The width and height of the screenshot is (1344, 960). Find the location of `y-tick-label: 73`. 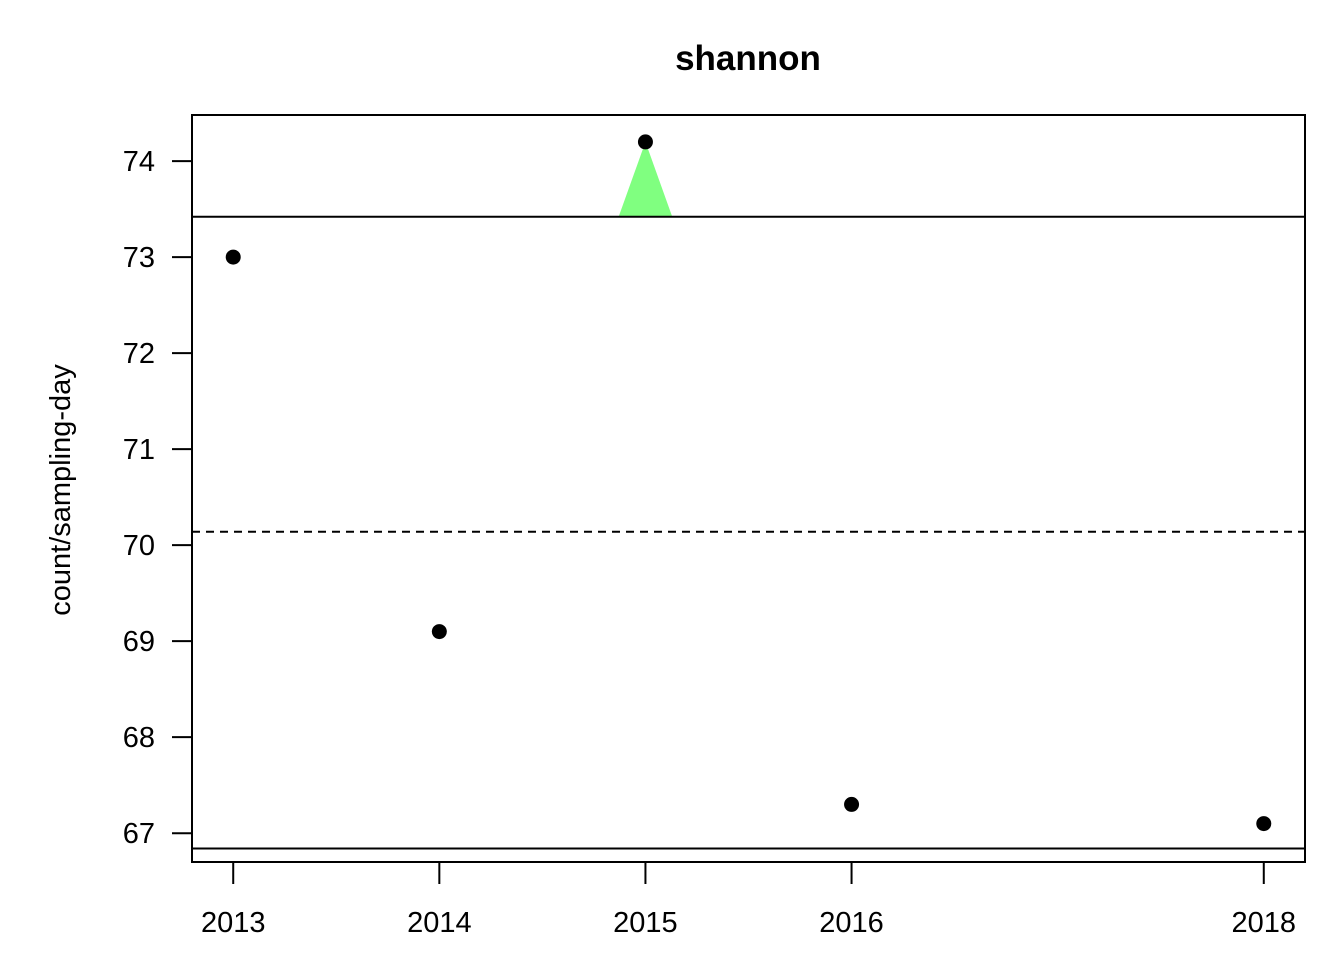

y-tick-label: 73 is located at coordinates (139, 258).